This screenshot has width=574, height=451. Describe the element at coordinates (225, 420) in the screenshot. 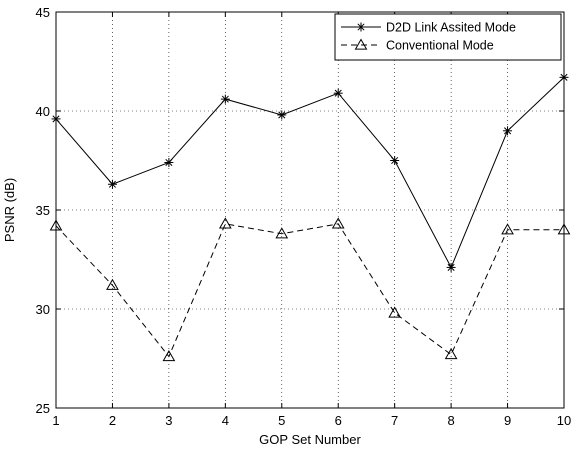

I see `x-tick-label: 4` at that location.